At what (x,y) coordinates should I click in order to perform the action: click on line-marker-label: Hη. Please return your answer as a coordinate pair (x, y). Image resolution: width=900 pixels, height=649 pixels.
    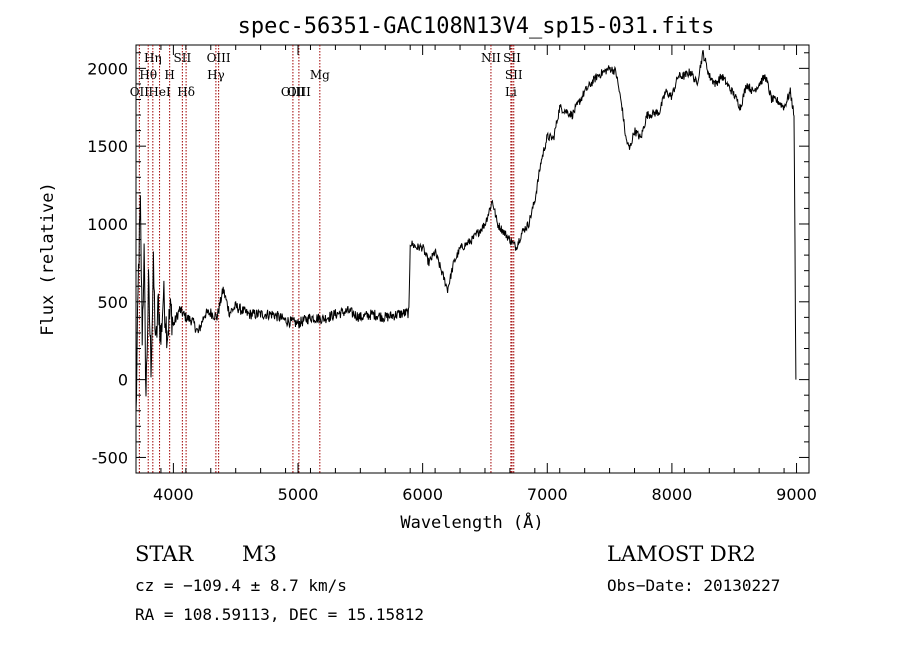
    Looking at the image, I should click on (153, 58).